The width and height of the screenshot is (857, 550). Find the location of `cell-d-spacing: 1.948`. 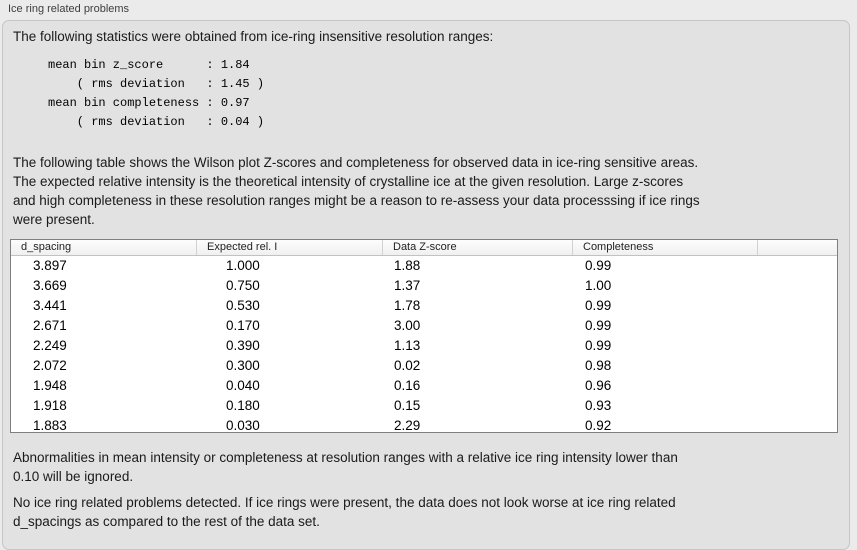

cell-d-spacing: 1.948 is located at coordinates (50, 385).